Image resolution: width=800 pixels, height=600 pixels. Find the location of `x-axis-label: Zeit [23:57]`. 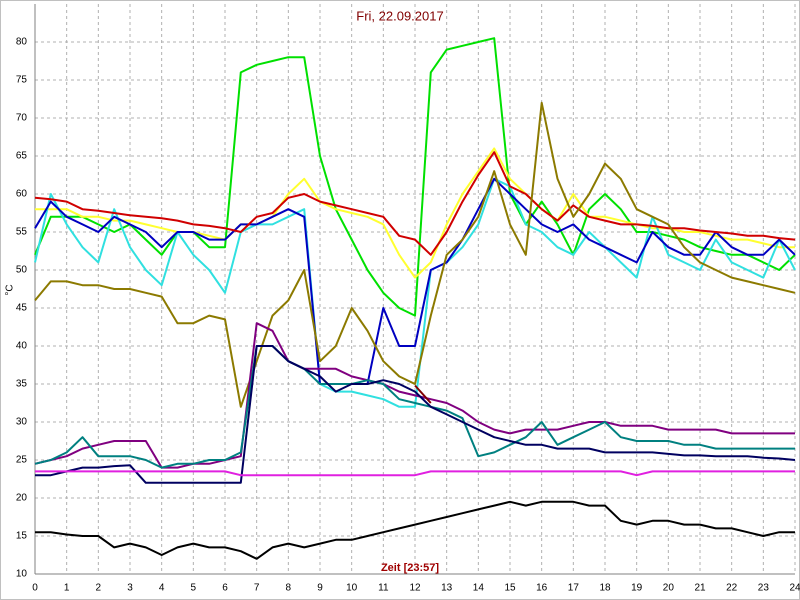

x-axis-label: Zeit [23:57] is located at coordinates (410, 568).